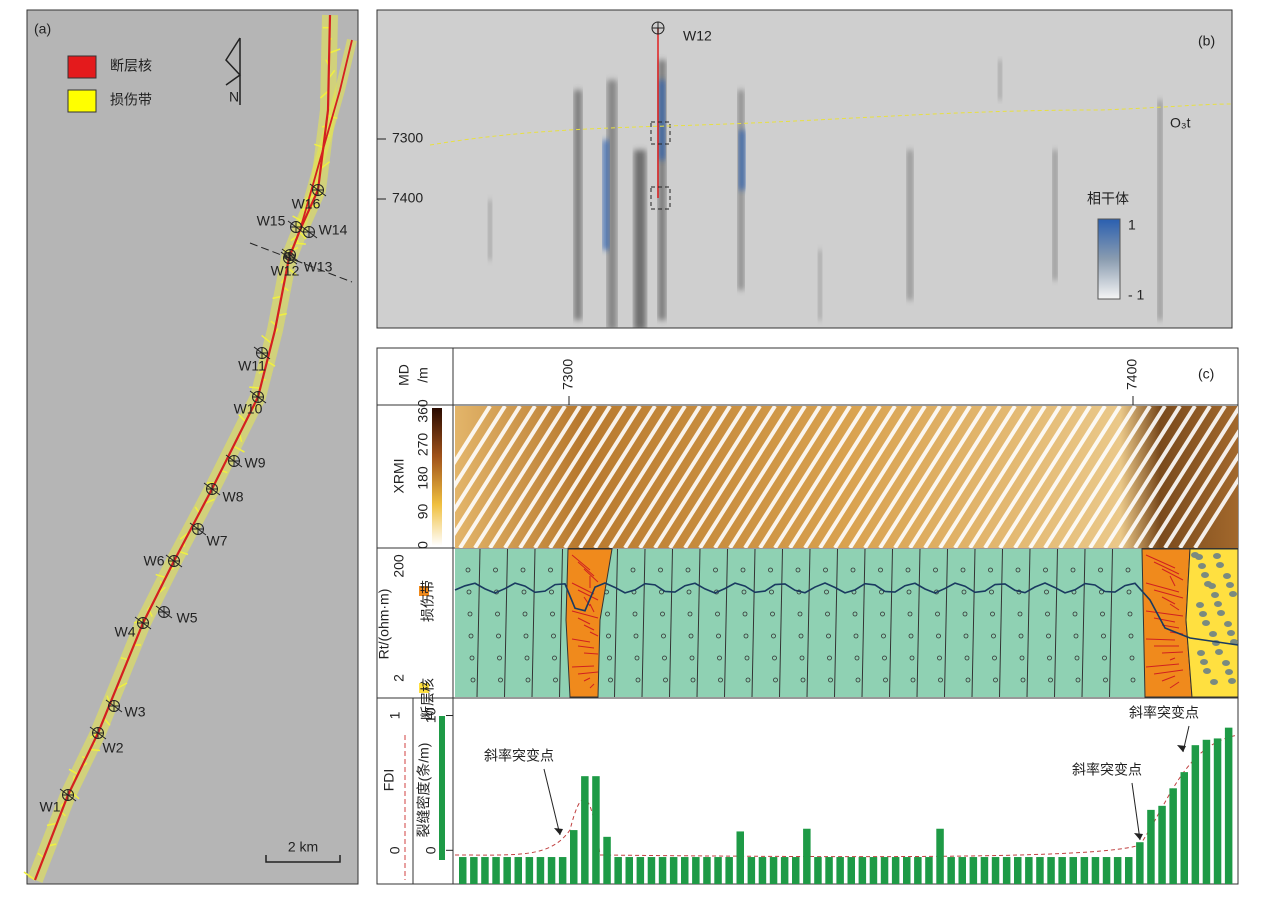  What do you see at coordinates (1108, 199) in the screenshot?
I see `colorbar-title: 相干体` at bounding box center [1108, 199].